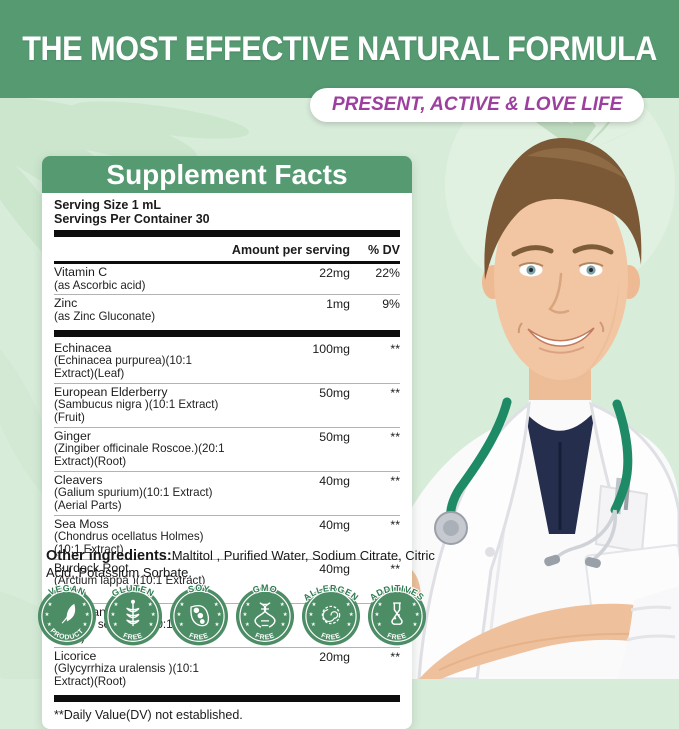  I want to click on dv-footnote: **Daily Value(DV) not established., so click(148, 714).